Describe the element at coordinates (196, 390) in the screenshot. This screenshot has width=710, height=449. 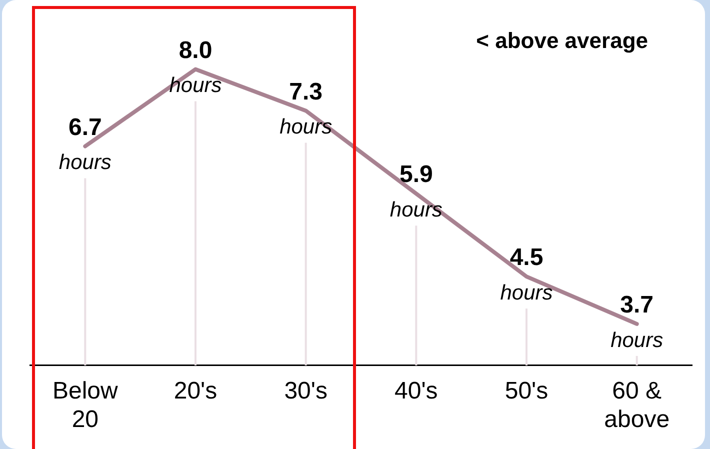
I see `x-tick-label: 20's` at that location.